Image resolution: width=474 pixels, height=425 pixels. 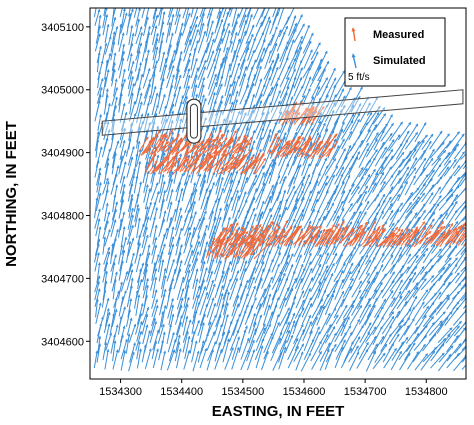 I want to click on y-axis-title: NORTHING, IN FEET, so click(x=11, y=194).